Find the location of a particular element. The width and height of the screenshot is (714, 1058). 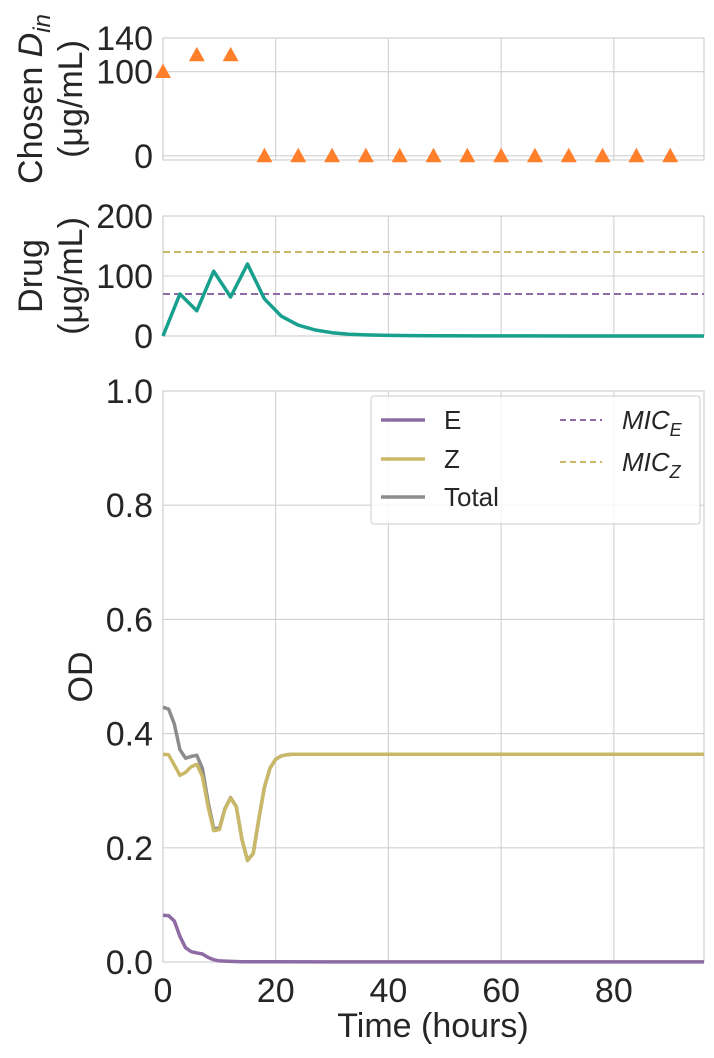

series-z-line is located at coordinates (433, 807).